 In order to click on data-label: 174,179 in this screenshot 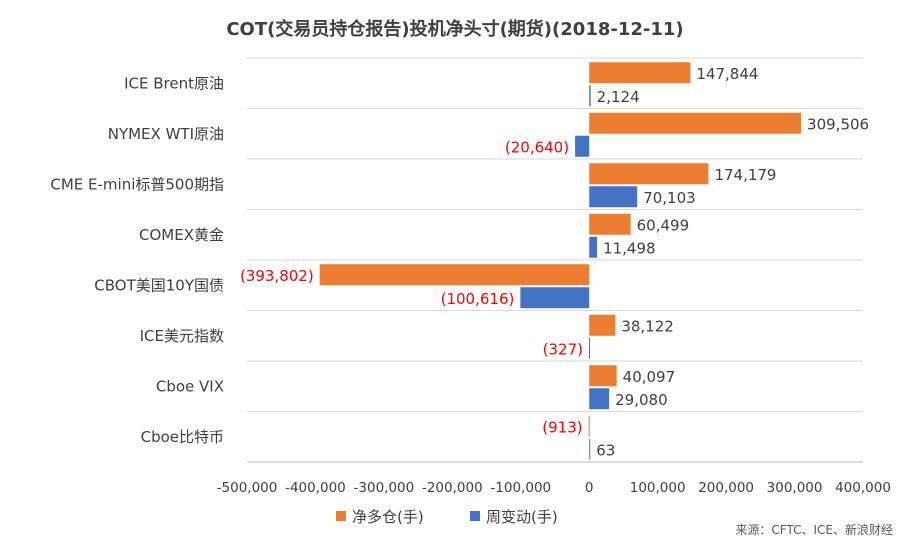, I will do `click(745, 175)`.